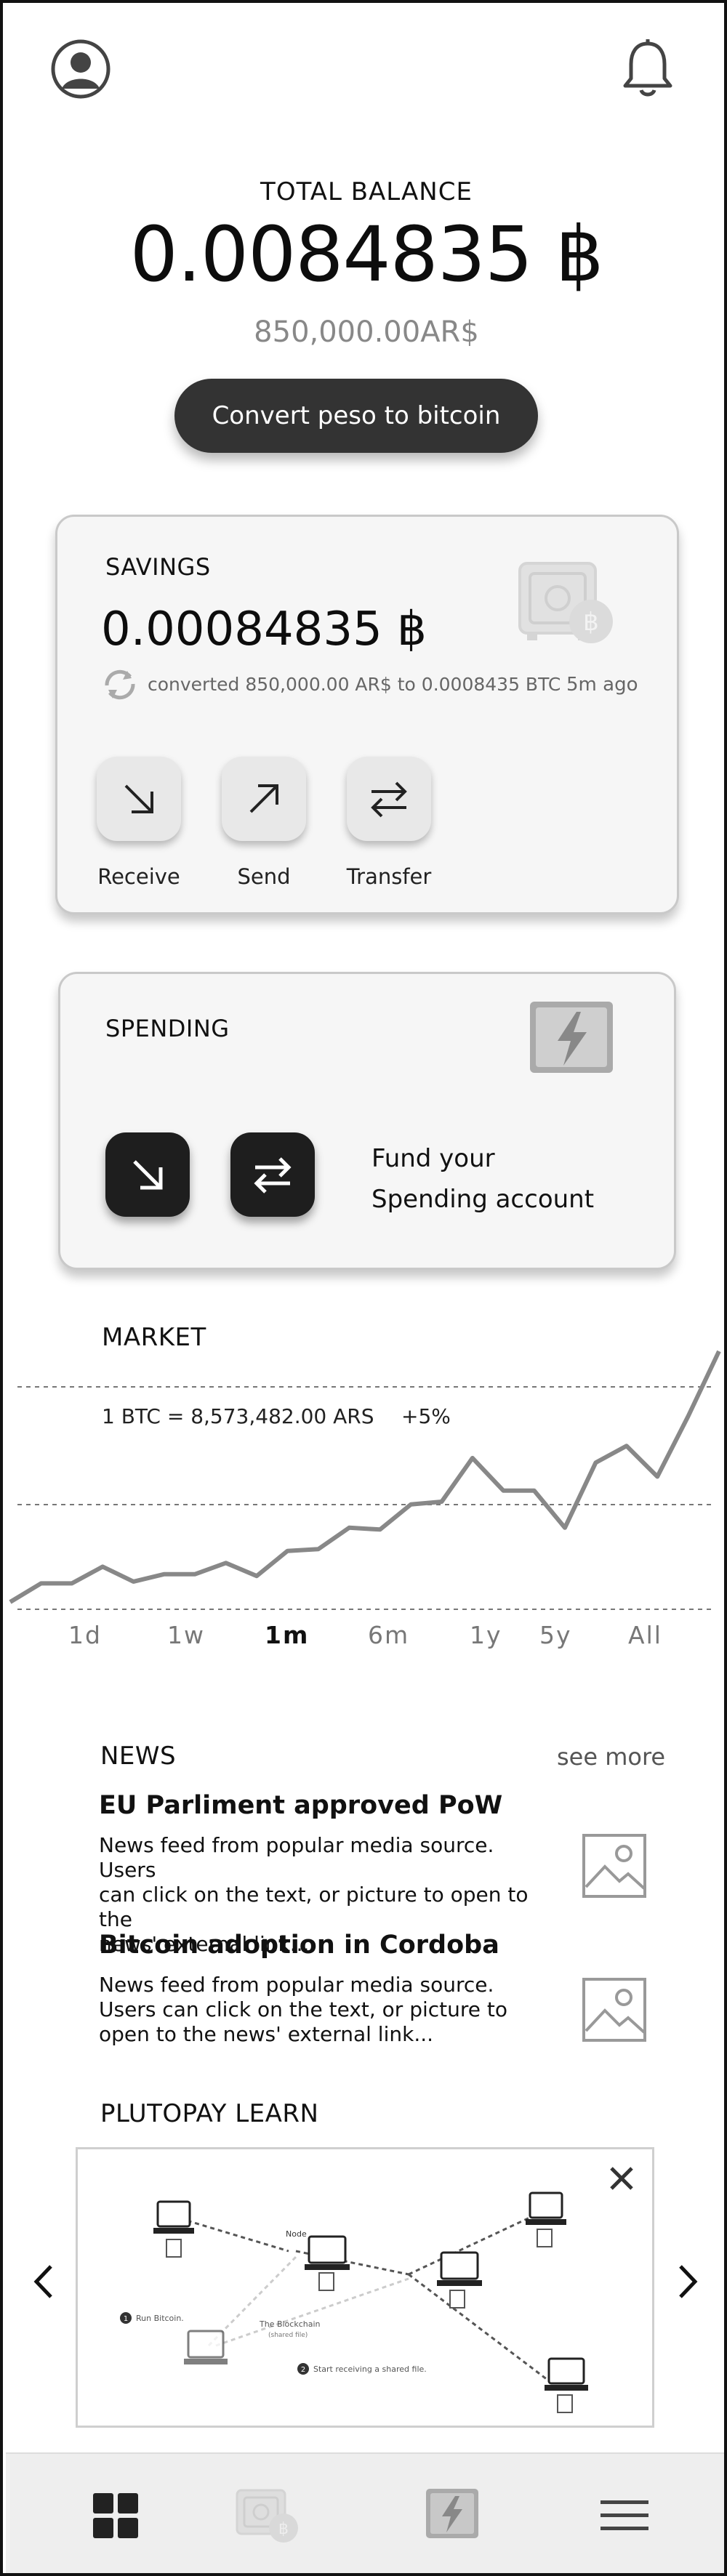 Image resolution: width=727 pixels, height=2576 pixels. Describe the element at coordinates (483, 1179) in the screenshot. I see `fund-spending-text: Fund your Spending account` at that location.